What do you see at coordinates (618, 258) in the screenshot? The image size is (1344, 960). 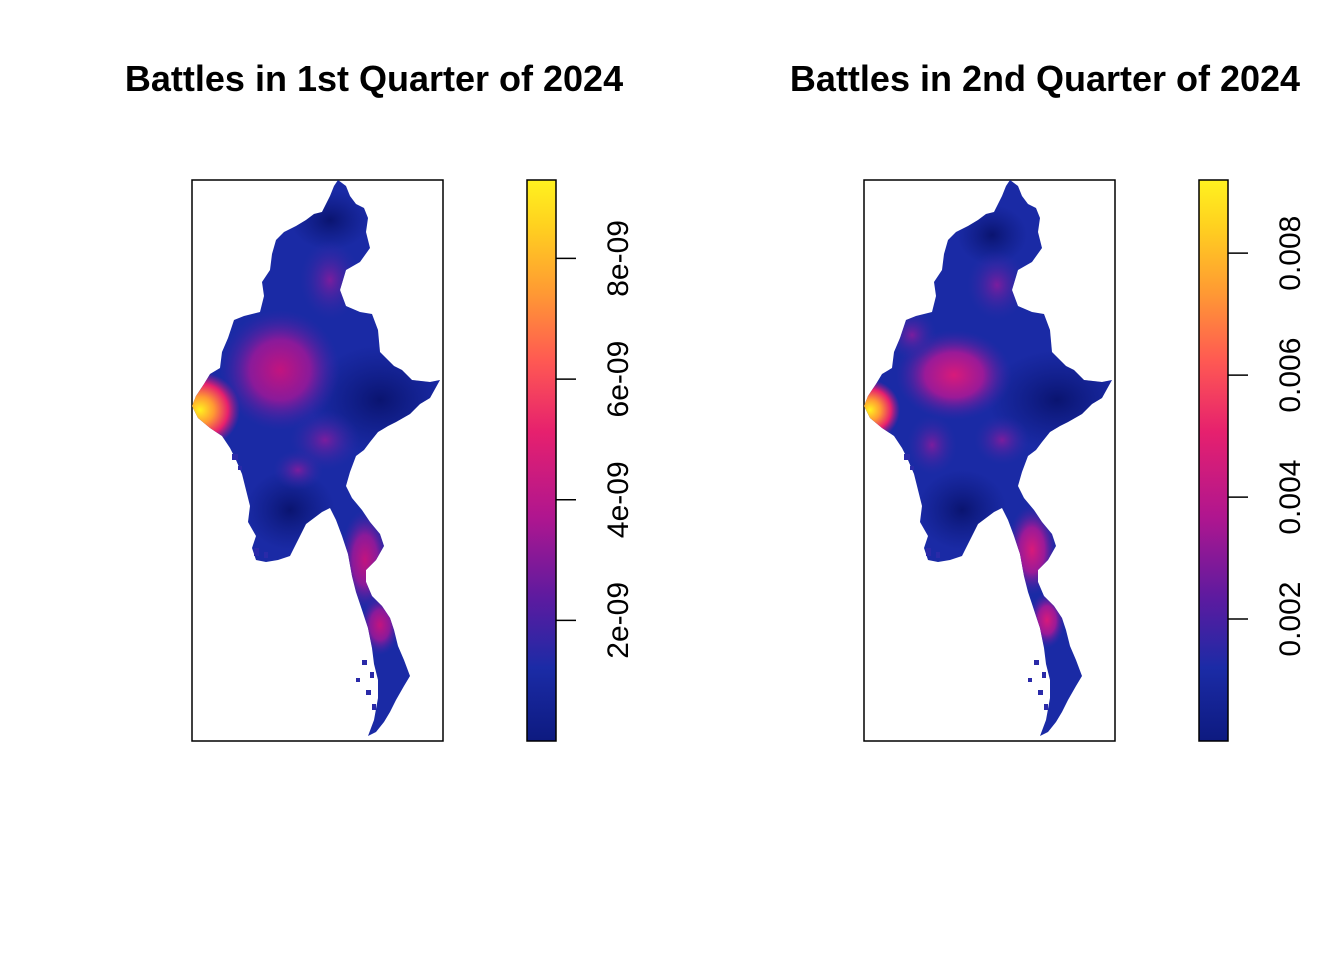 I see `colorbar-tick-label: 8e-09` at bounding box center [618, 258].